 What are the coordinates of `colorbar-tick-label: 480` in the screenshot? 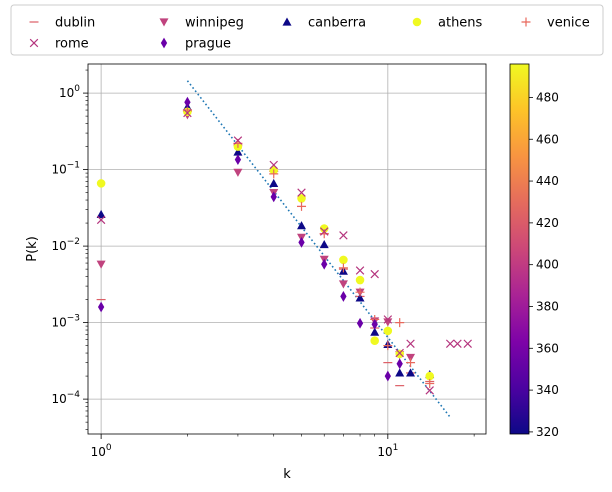 It's located at (547, 97).